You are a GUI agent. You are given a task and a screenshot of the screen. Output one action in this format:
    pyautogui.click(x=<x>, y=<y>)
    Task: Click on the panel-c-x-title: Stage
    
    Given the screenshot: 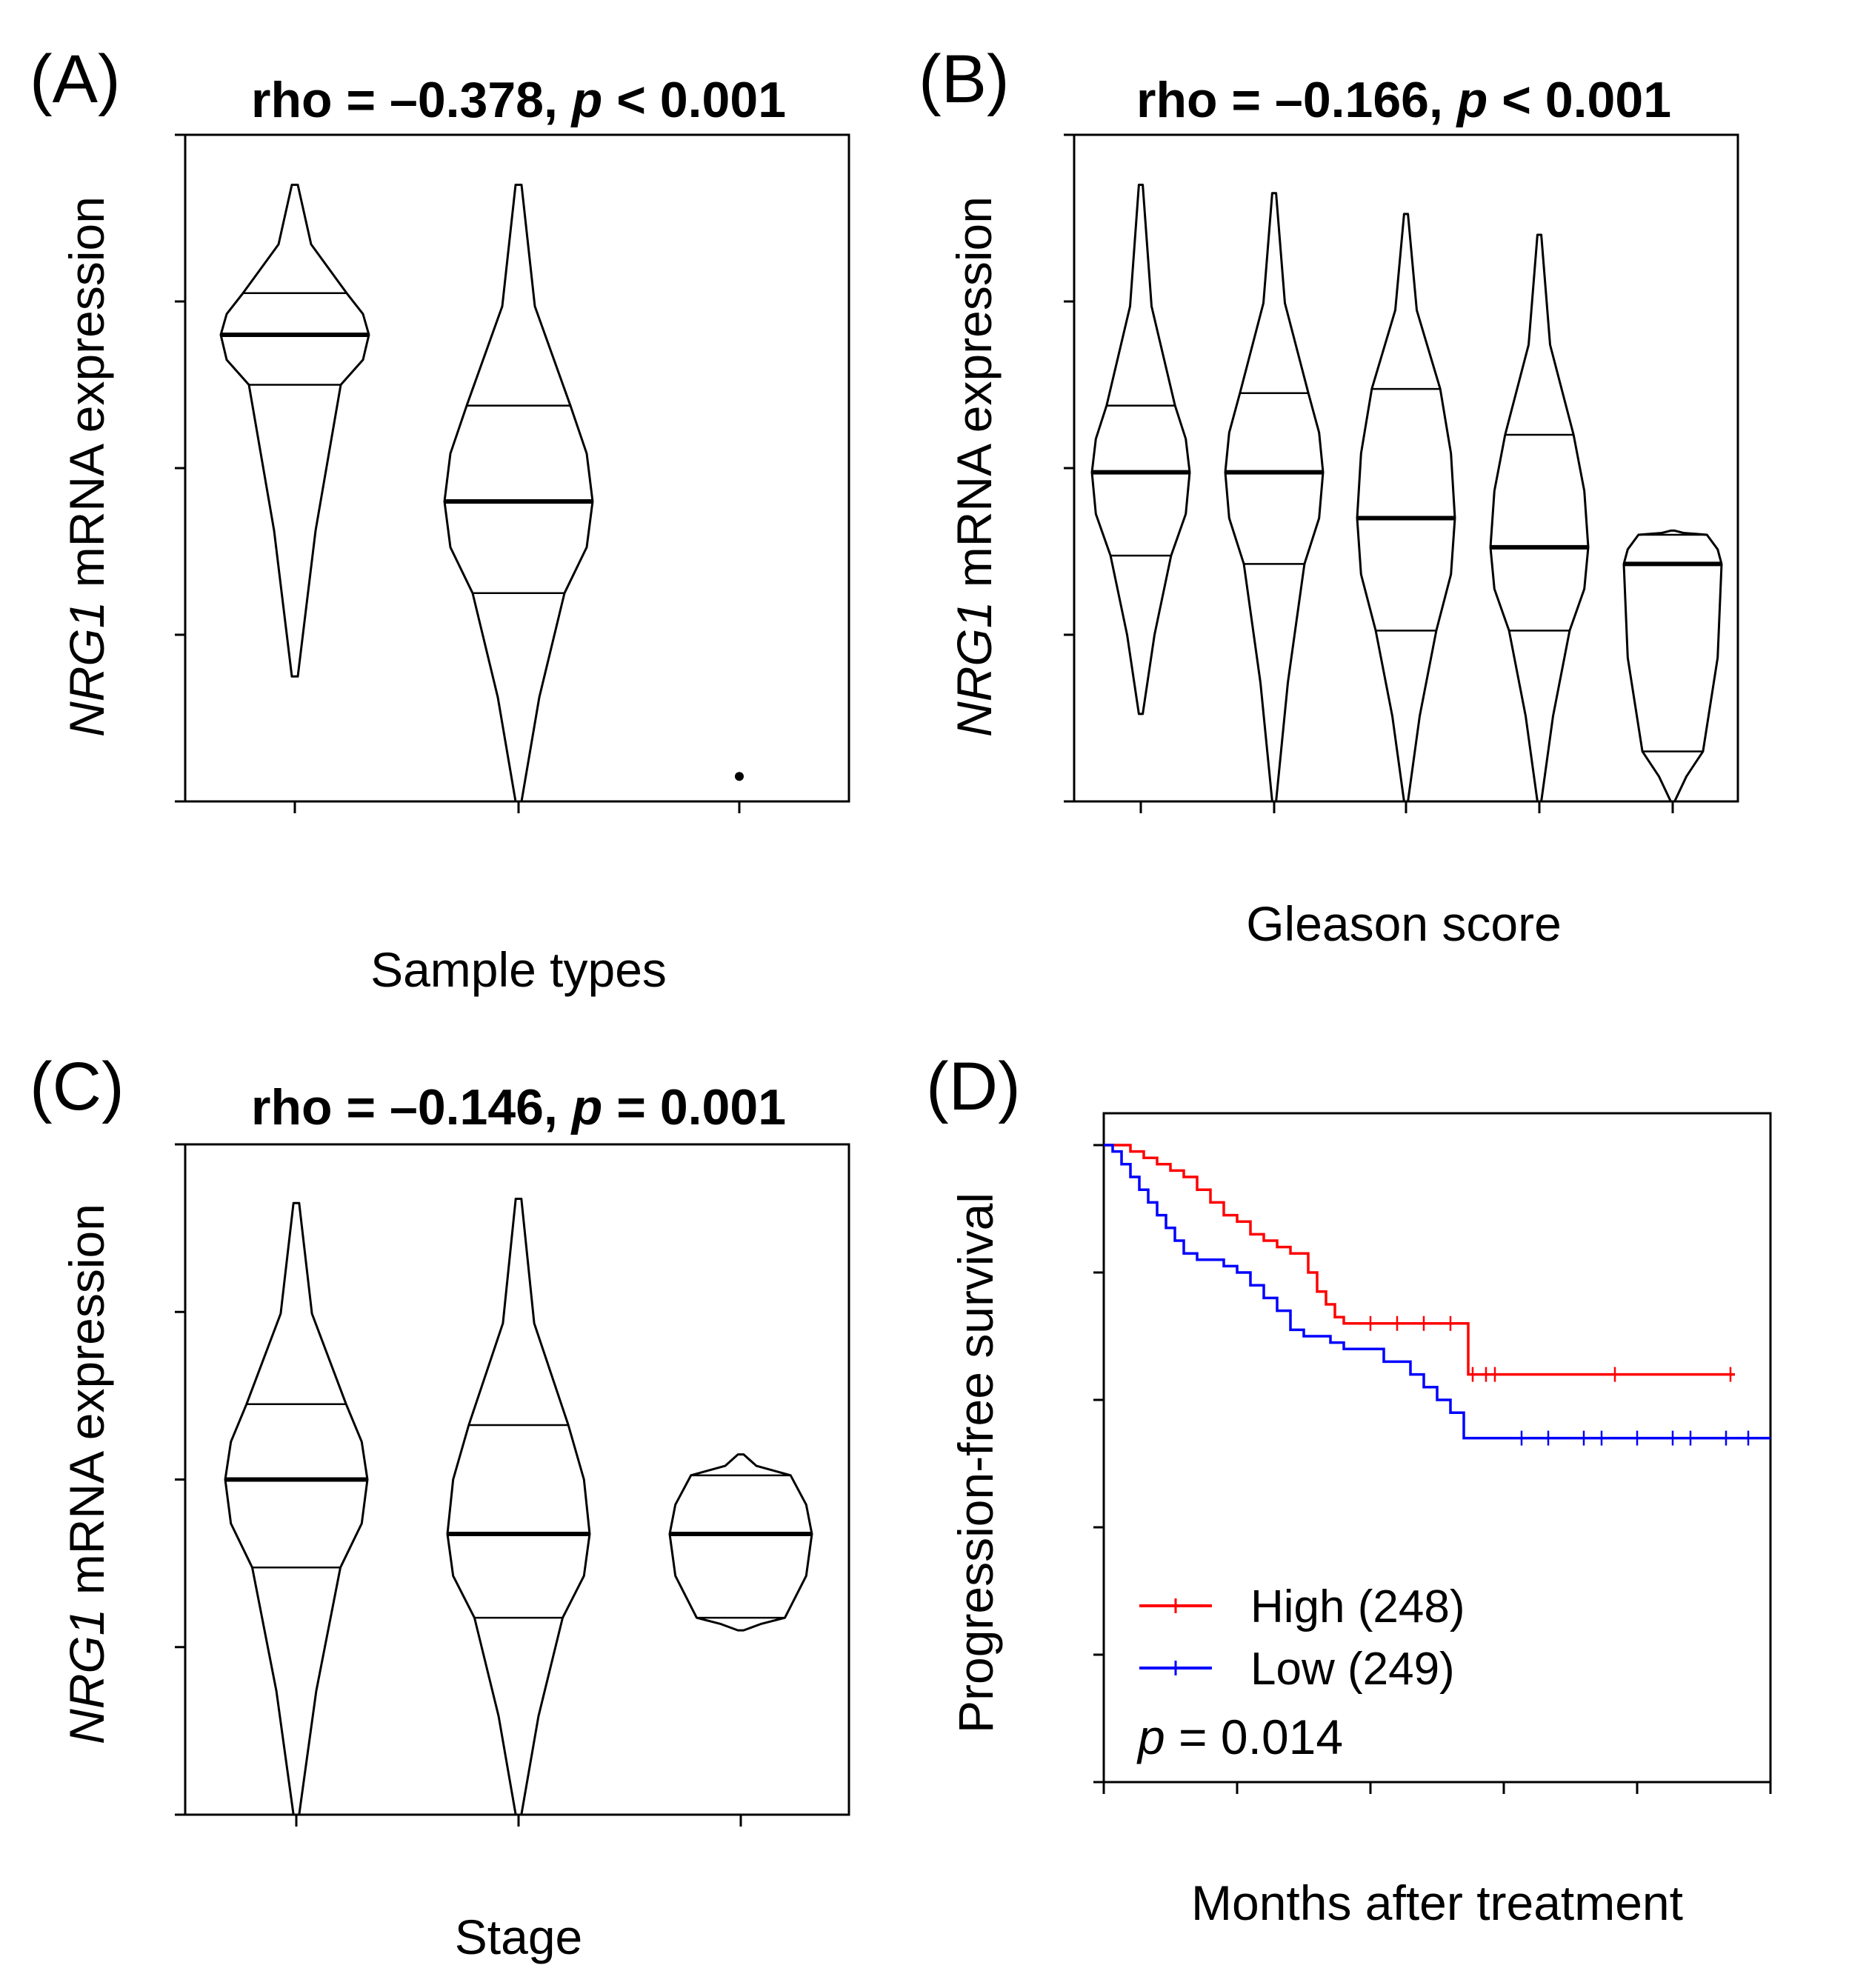 What is the action you would take?
    pyautogui.click(x=518, y=1936)
    